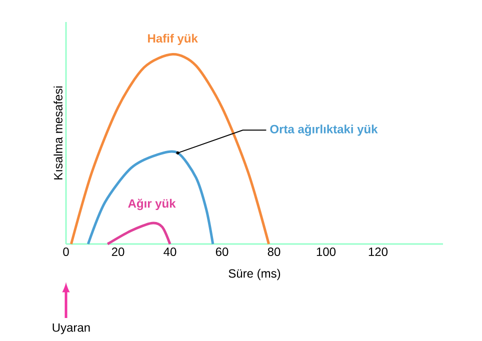  I want to click on series-label: Hafif yük, so click(173, 40).